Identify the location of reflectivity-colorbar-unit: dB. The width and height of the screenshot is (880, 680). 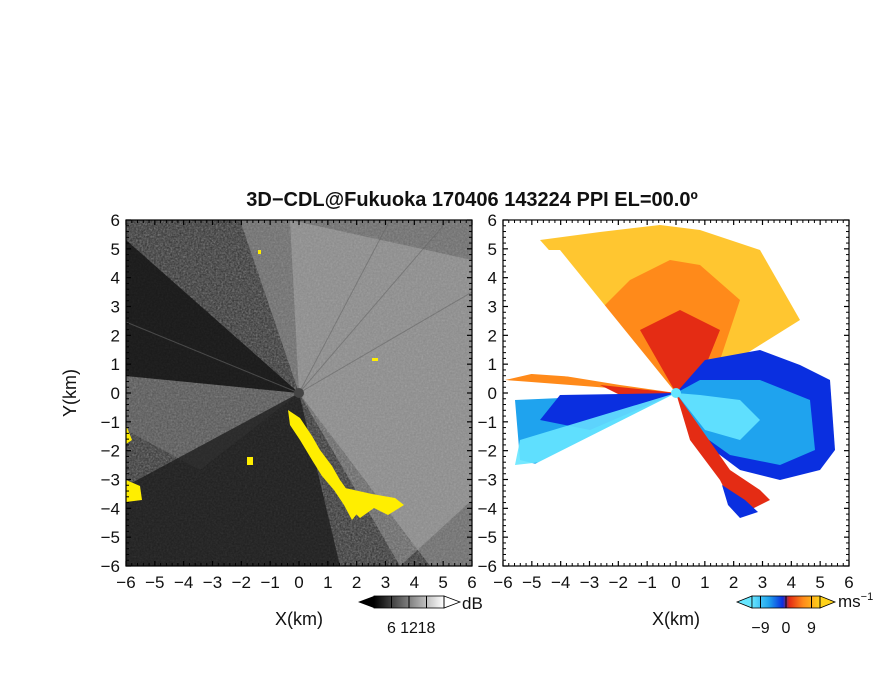
(472, 603).